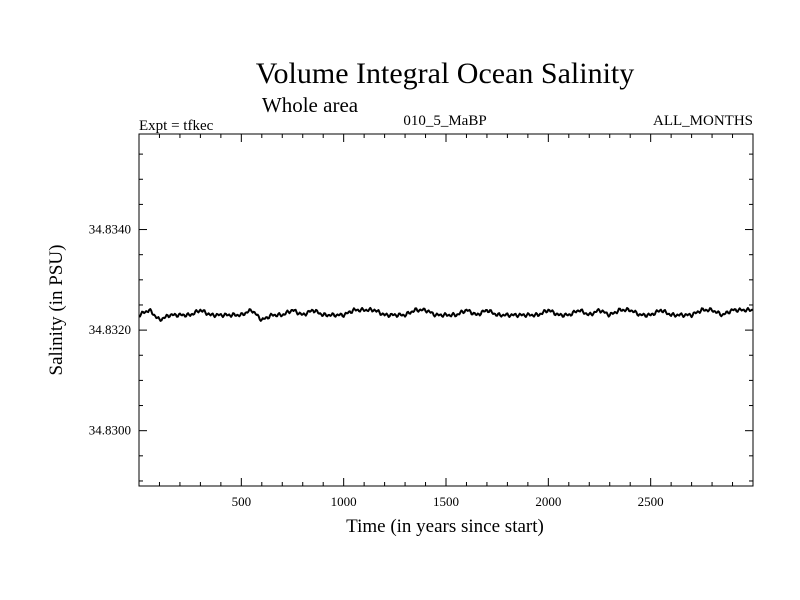 The image size is (800, 600). What do you see at coordinates (56, 310) in the screenshot?
I see `y-axis-label: Salinity (in PSU)` at bounding box center [56, 310].